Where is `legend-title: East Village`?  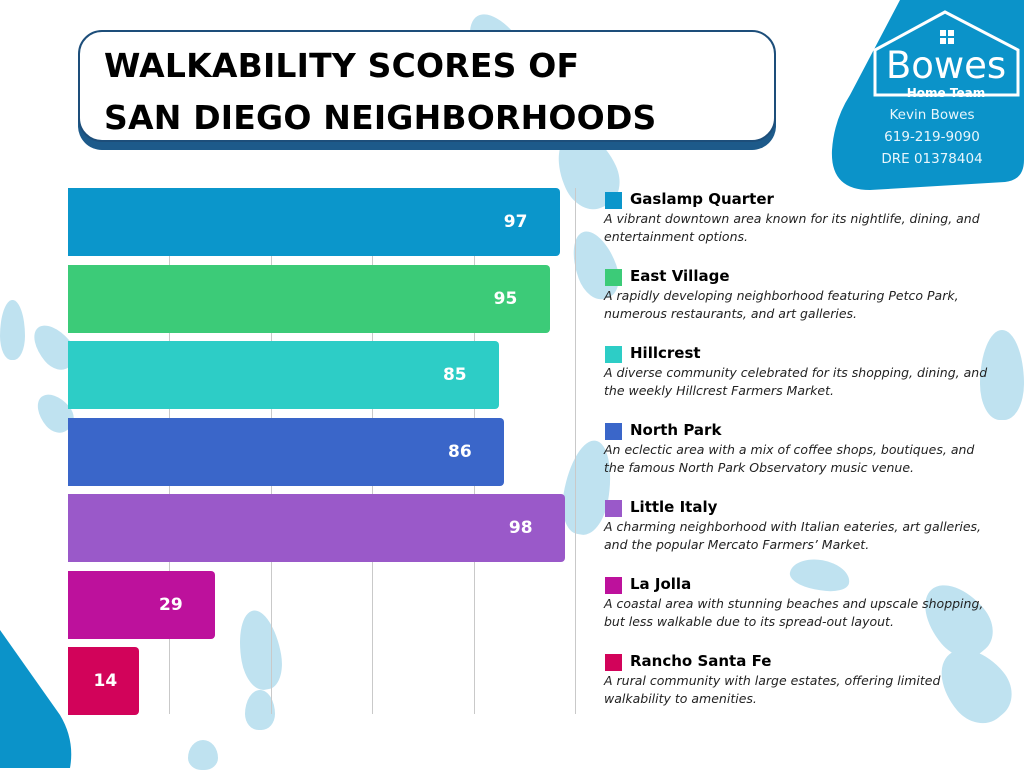
legend-title: East Village is located at coordinates (680, 276).